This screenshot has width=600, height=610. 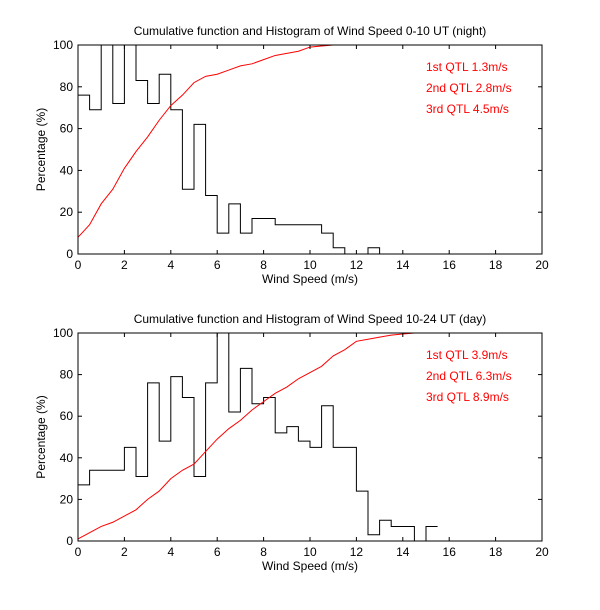 I want to click on quartile-annotation: 2nd QTL 6.3m/s, so click(x=469, y=376).